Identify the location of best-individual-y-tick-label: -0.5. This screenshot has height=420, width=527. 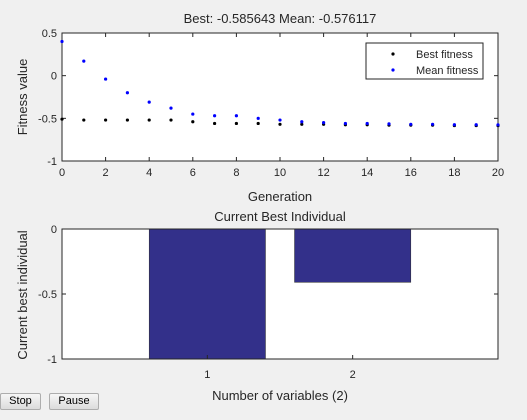
(47, 295).